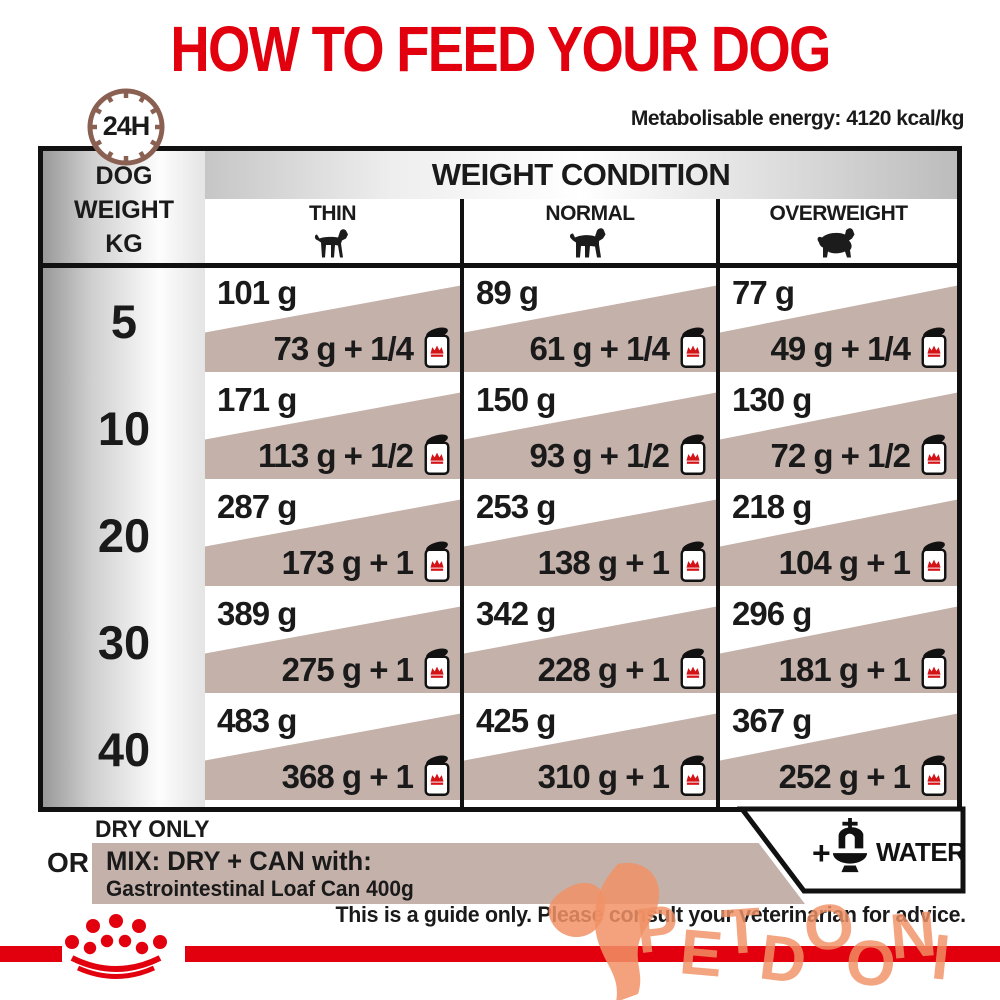  What do you see at coordinates (838, 535) in the screenshot?
I see `ration-cell: 218 g 104 g + 1` at bounding box center [838, 535].